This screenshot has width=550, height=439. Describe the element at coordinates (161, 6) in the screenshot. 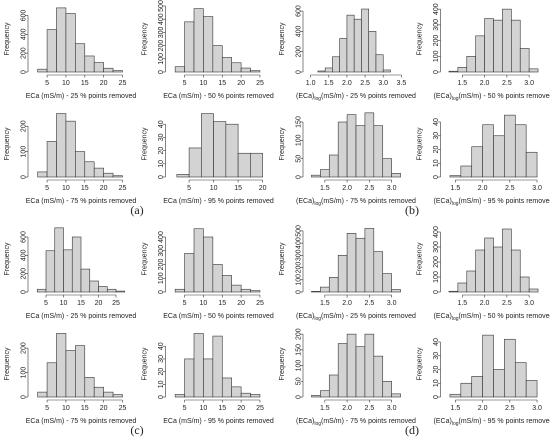

I see `y-tick-label: 500` at that location.